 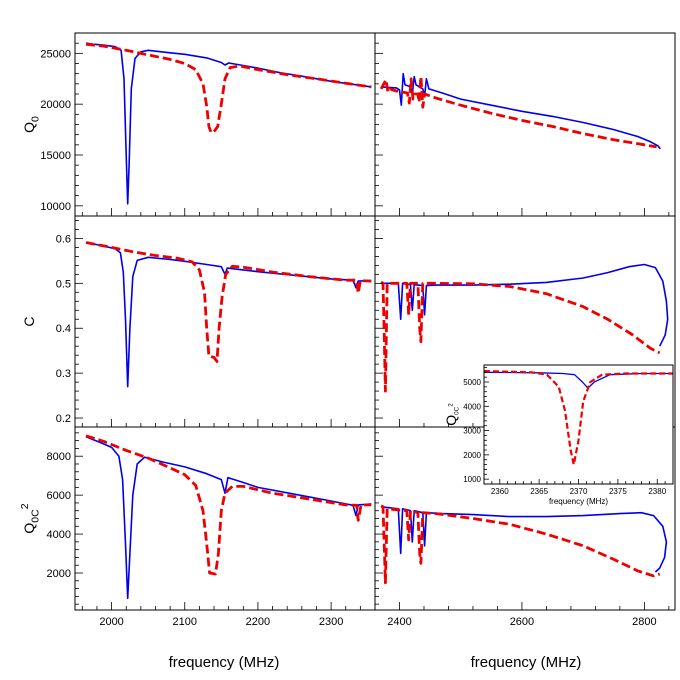 What do you see at coordinates (618, 491) in the screenshot?
I see `inset-x-tick-label: 2375` at bounding box center [618, 491].